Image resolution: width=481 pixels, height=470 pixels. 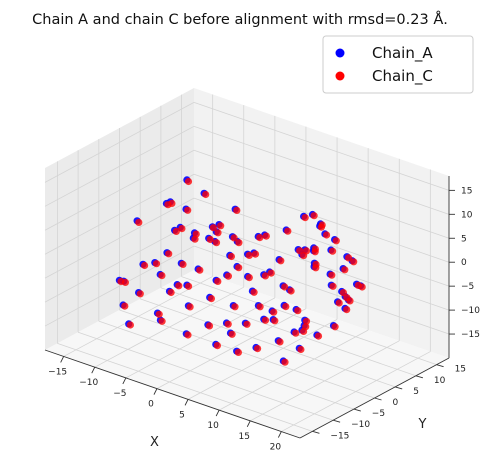 I want to click on y-tick-label: 0, so click(x=396, y=403).